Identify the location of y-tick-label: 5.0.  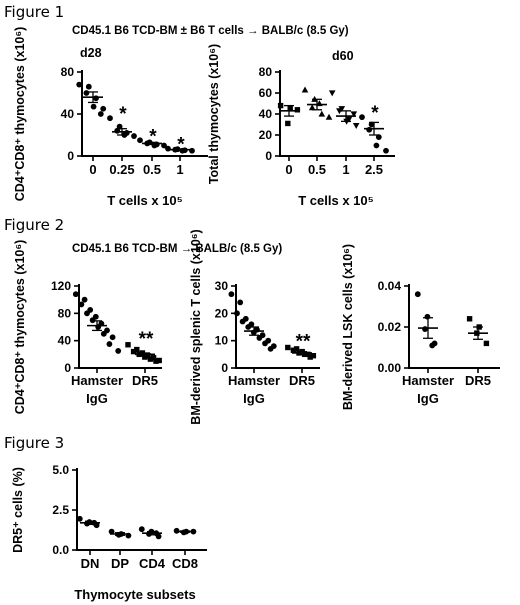
(60, 470).